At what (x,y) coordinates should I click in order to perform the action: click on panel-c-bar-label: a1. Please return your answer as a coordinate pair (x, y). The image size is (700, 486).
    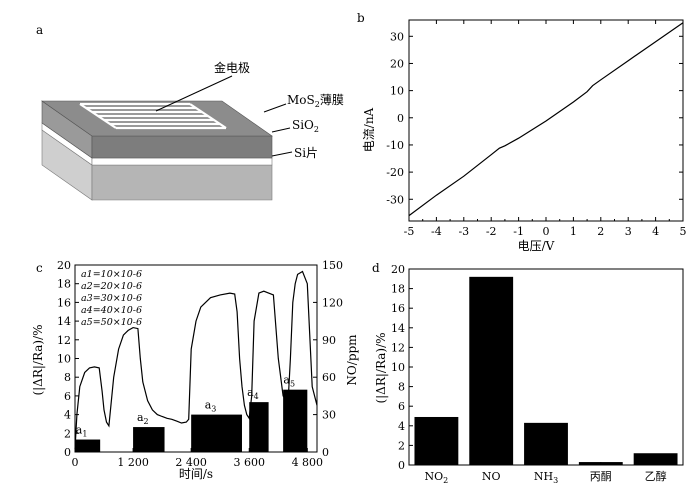
    Looking at the image, I should click on (82, 431).